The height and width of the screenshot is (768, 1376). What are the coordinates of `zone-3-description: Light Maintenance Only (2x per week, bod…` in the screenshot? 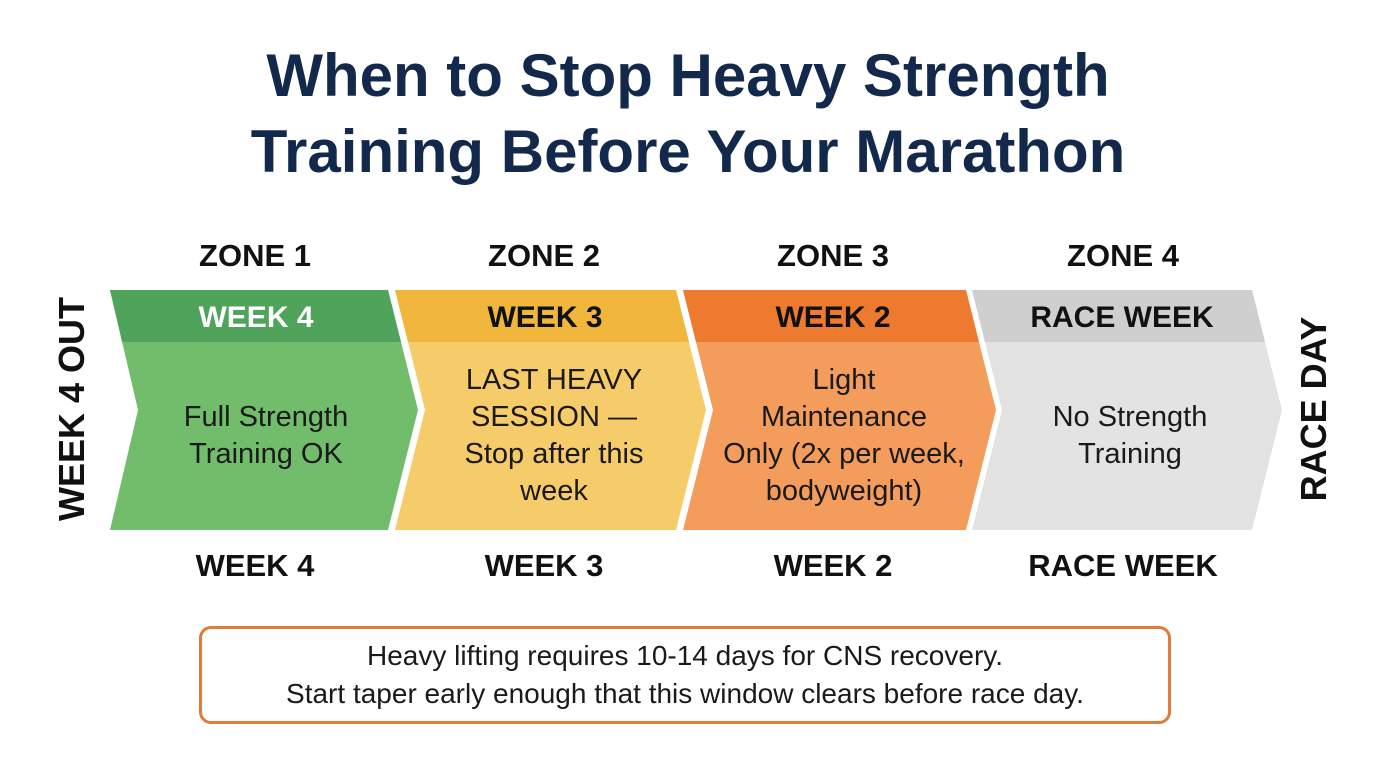 It's located at (844, 436).